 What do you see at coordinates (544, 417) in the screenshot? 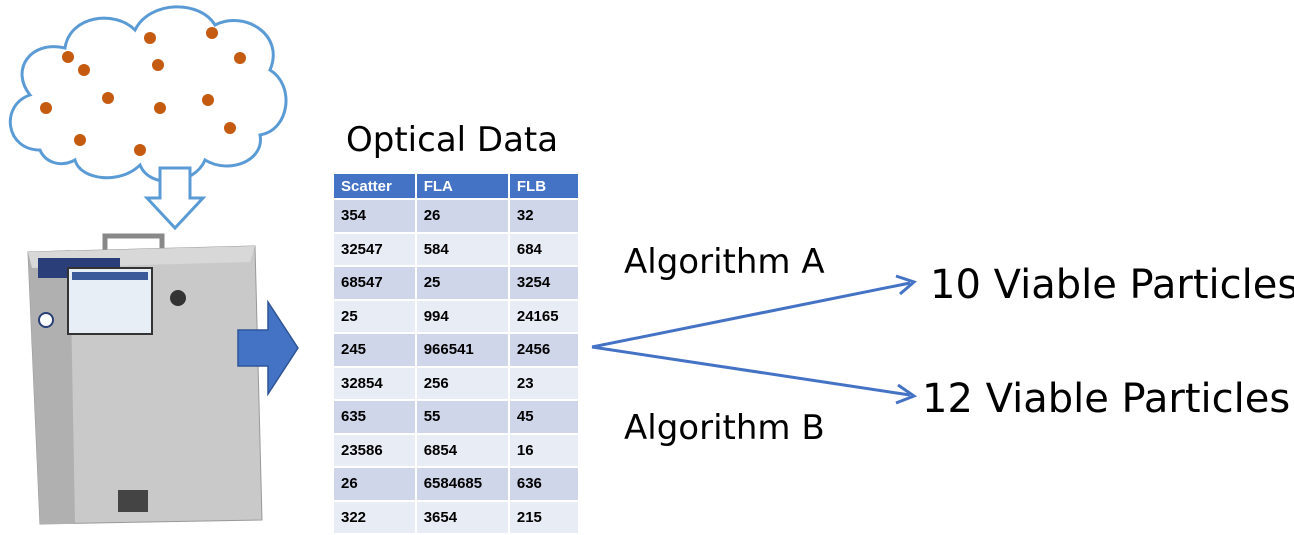
I see `table-cell: 45` at bounding box center [544, 417].